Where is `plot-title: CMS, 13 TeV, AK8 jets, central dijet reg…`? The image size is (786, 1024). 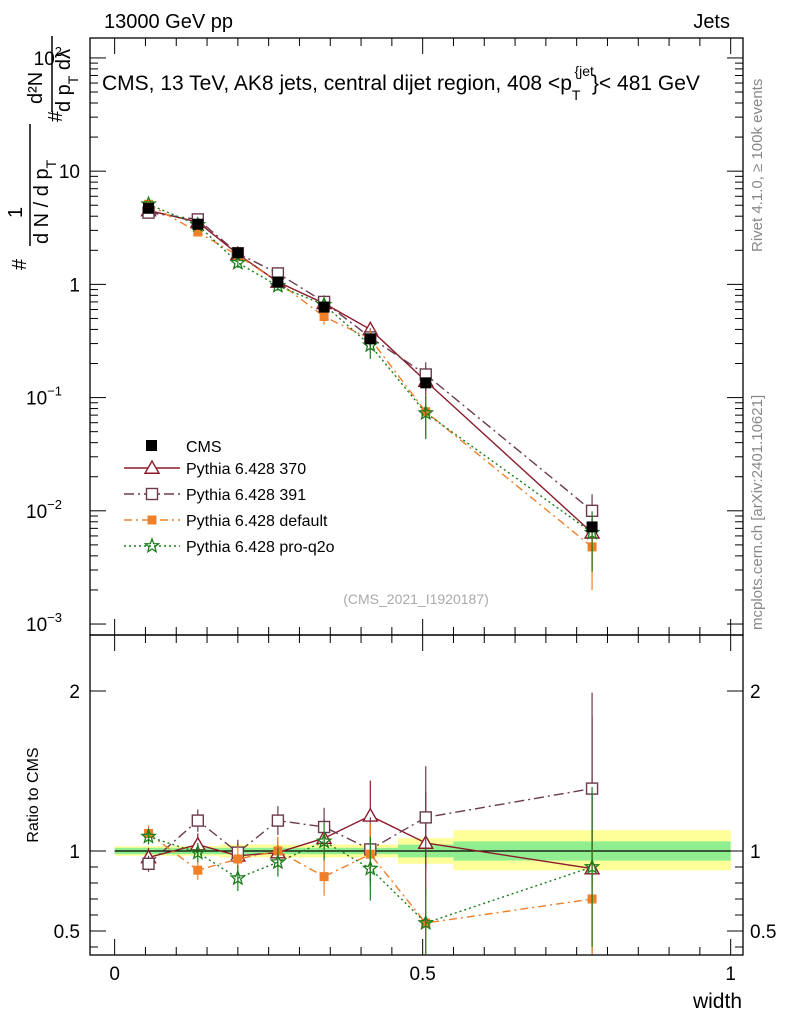 plot-title: CMS, 13 TeV, AK8 jets, central dijet reg… is located at coordinates (401, 83).